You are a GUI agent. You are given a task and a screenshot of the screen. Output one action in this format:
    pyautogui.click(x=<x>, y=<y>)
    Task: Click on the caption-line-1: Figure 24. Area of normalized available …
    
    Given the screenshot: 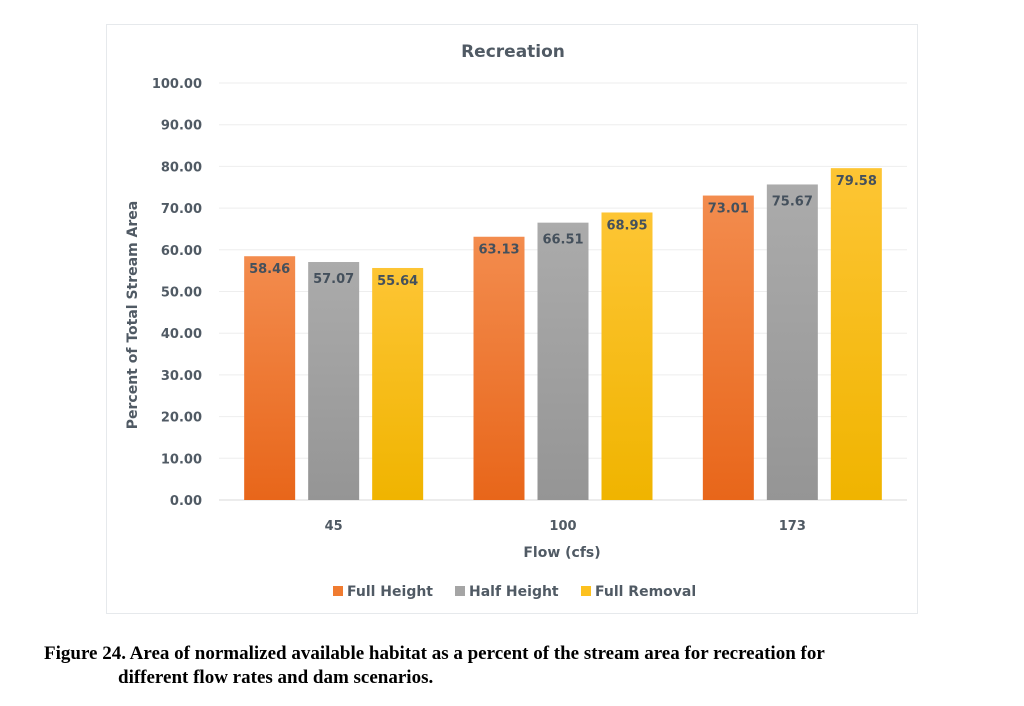 What is the action you would take?
    pyautogui.click(x=434, y=653)
    